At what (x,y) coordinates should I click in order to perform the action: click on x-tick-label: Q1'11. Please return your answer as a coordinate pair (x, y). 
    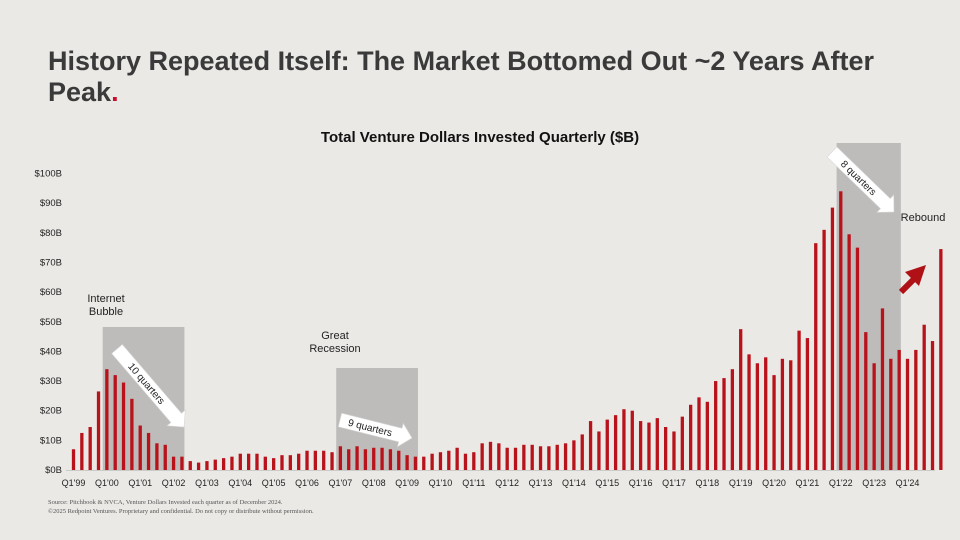
    Looking at the image, I should click on (473, 483).